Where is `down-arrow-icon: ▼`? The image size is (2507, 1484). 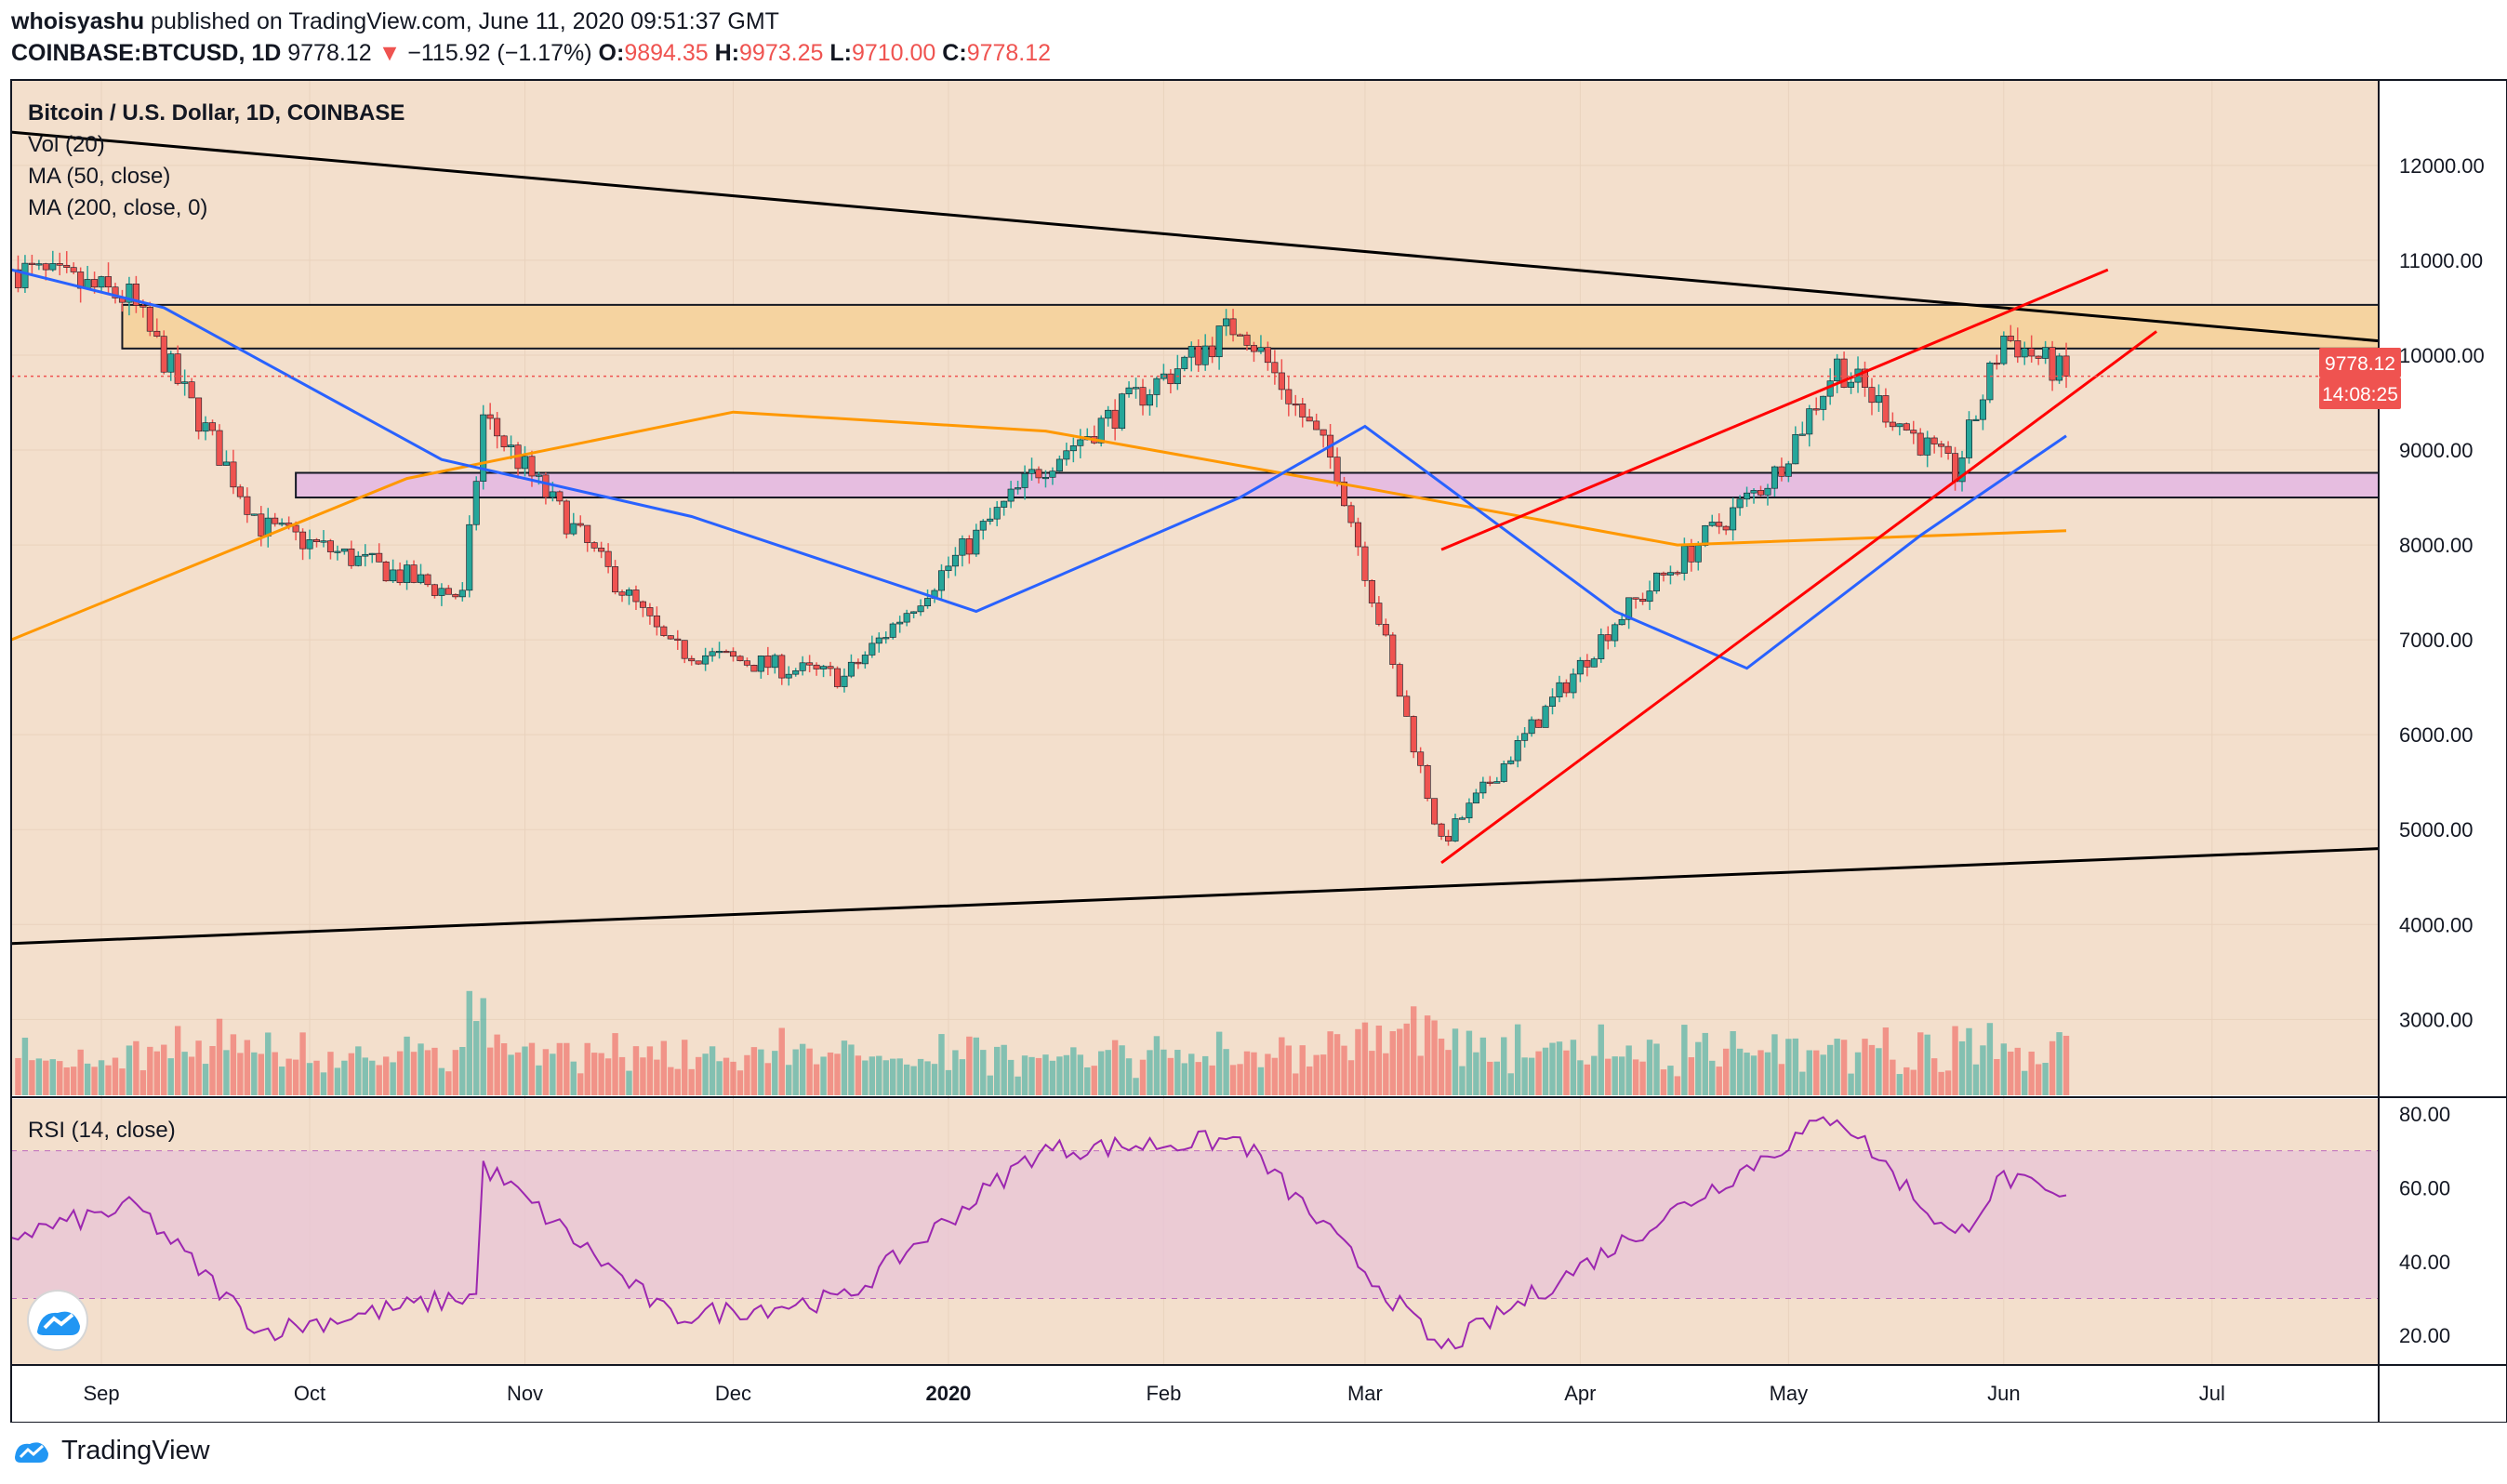 down-arrow-icon: ▼ is located at coordinates (390, 53).